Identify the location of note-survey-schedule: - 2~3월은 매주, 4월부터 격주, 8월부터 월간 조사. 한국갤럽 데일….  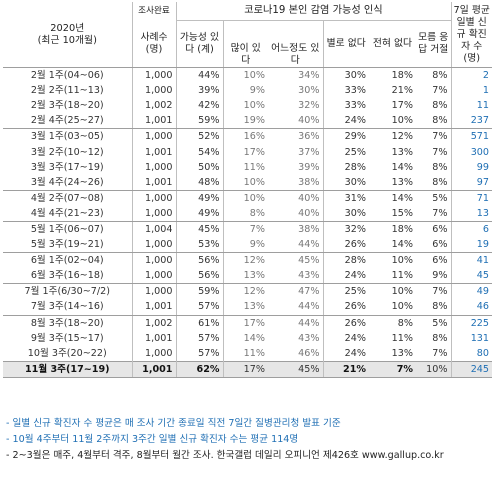
(225, 455).